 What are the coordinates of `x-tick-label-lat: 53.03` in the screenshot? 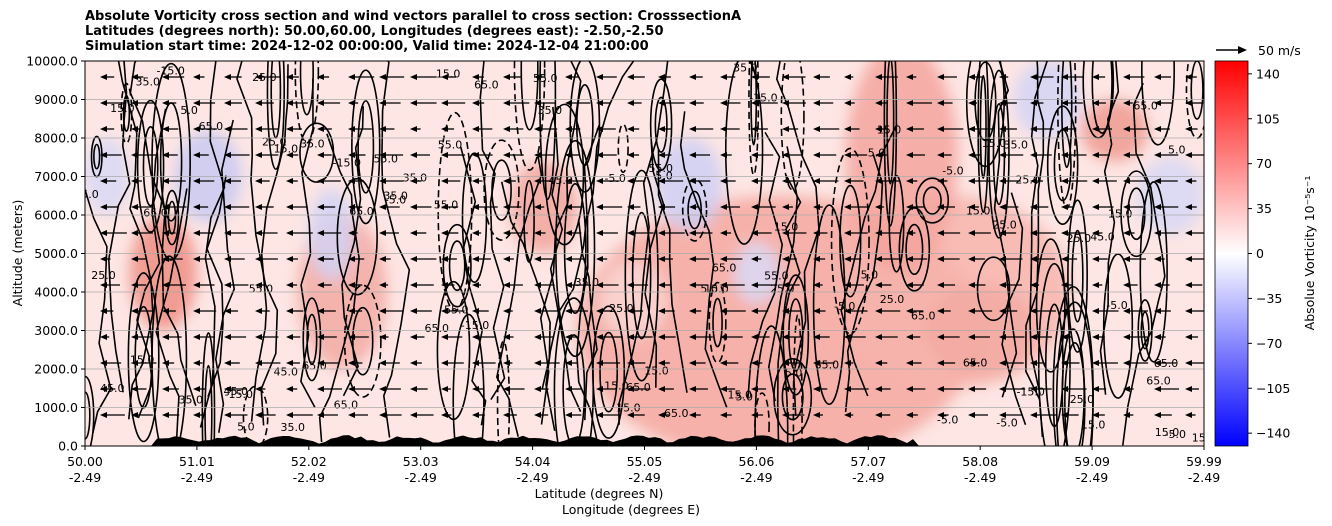 It's located at (421, 461).